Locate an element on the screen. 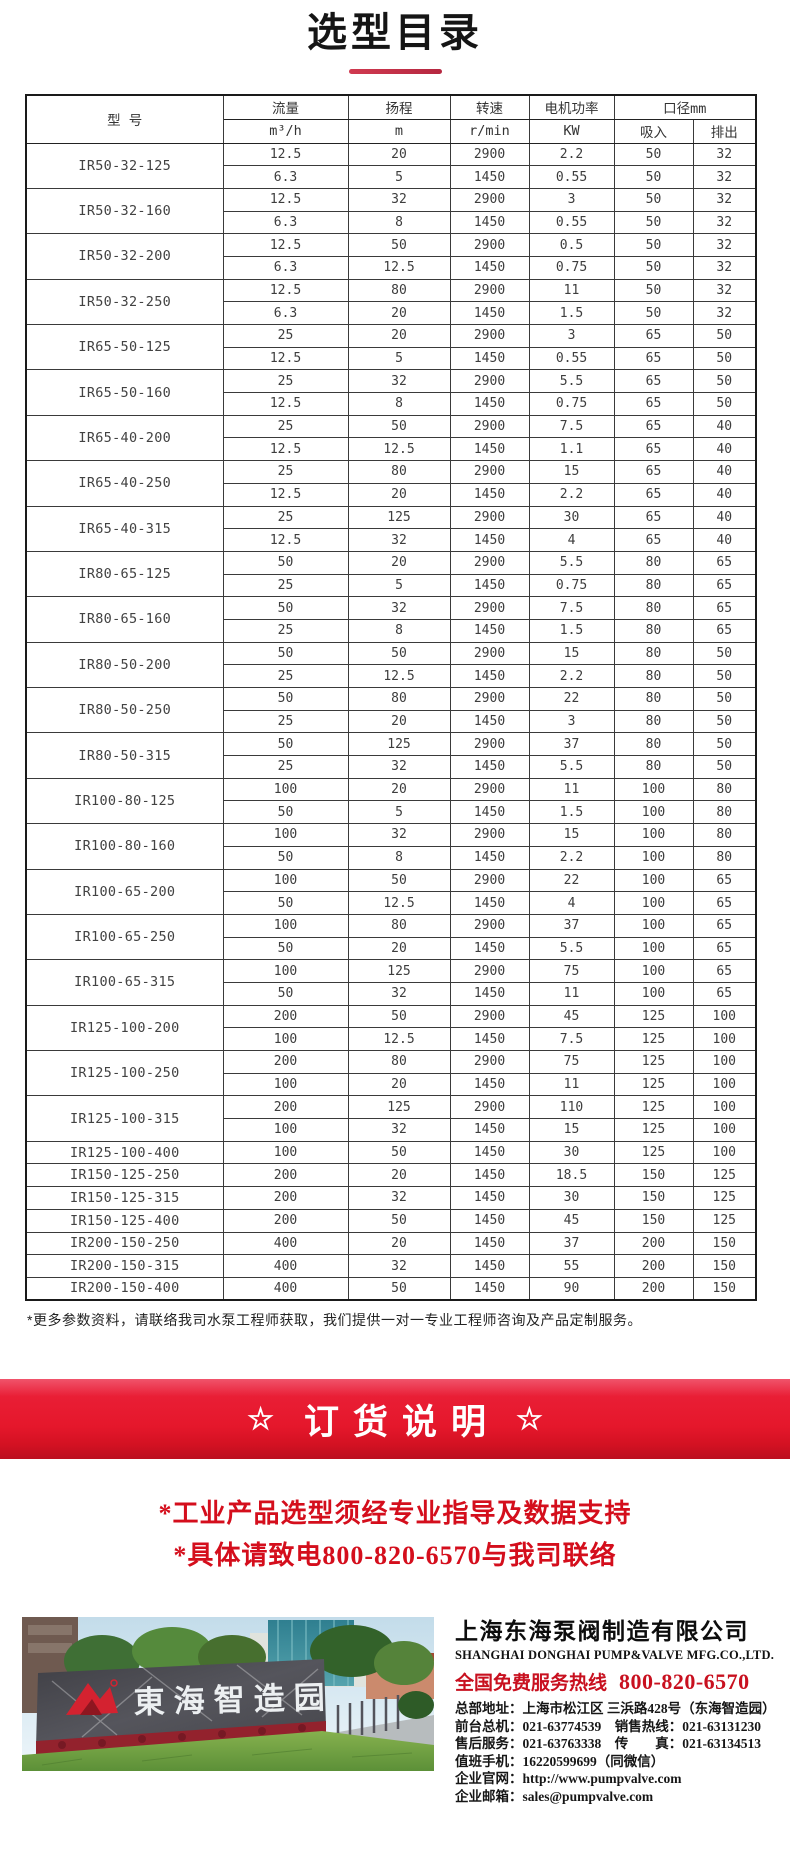 This screenshot has height=1873, width=790. table-row: IR65-40-200 25 50 2900 7.5 65 40 is located at coordinates (391, 438).